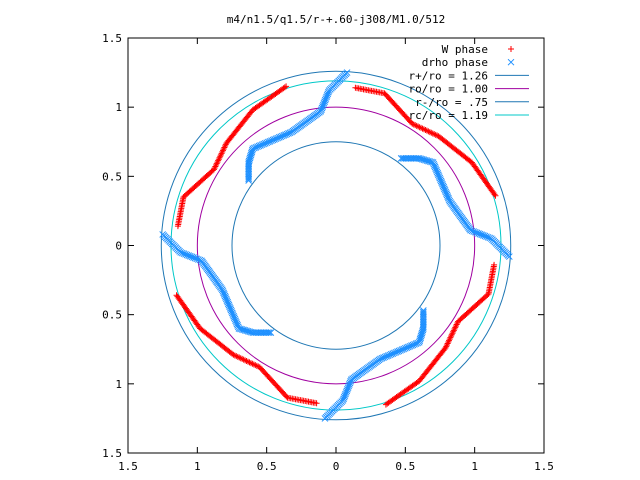  What do you see at coordinates (451, 102) in the screenshot?
I see `legend-label: r-/ro = .75` at bounding box center [451, 102].